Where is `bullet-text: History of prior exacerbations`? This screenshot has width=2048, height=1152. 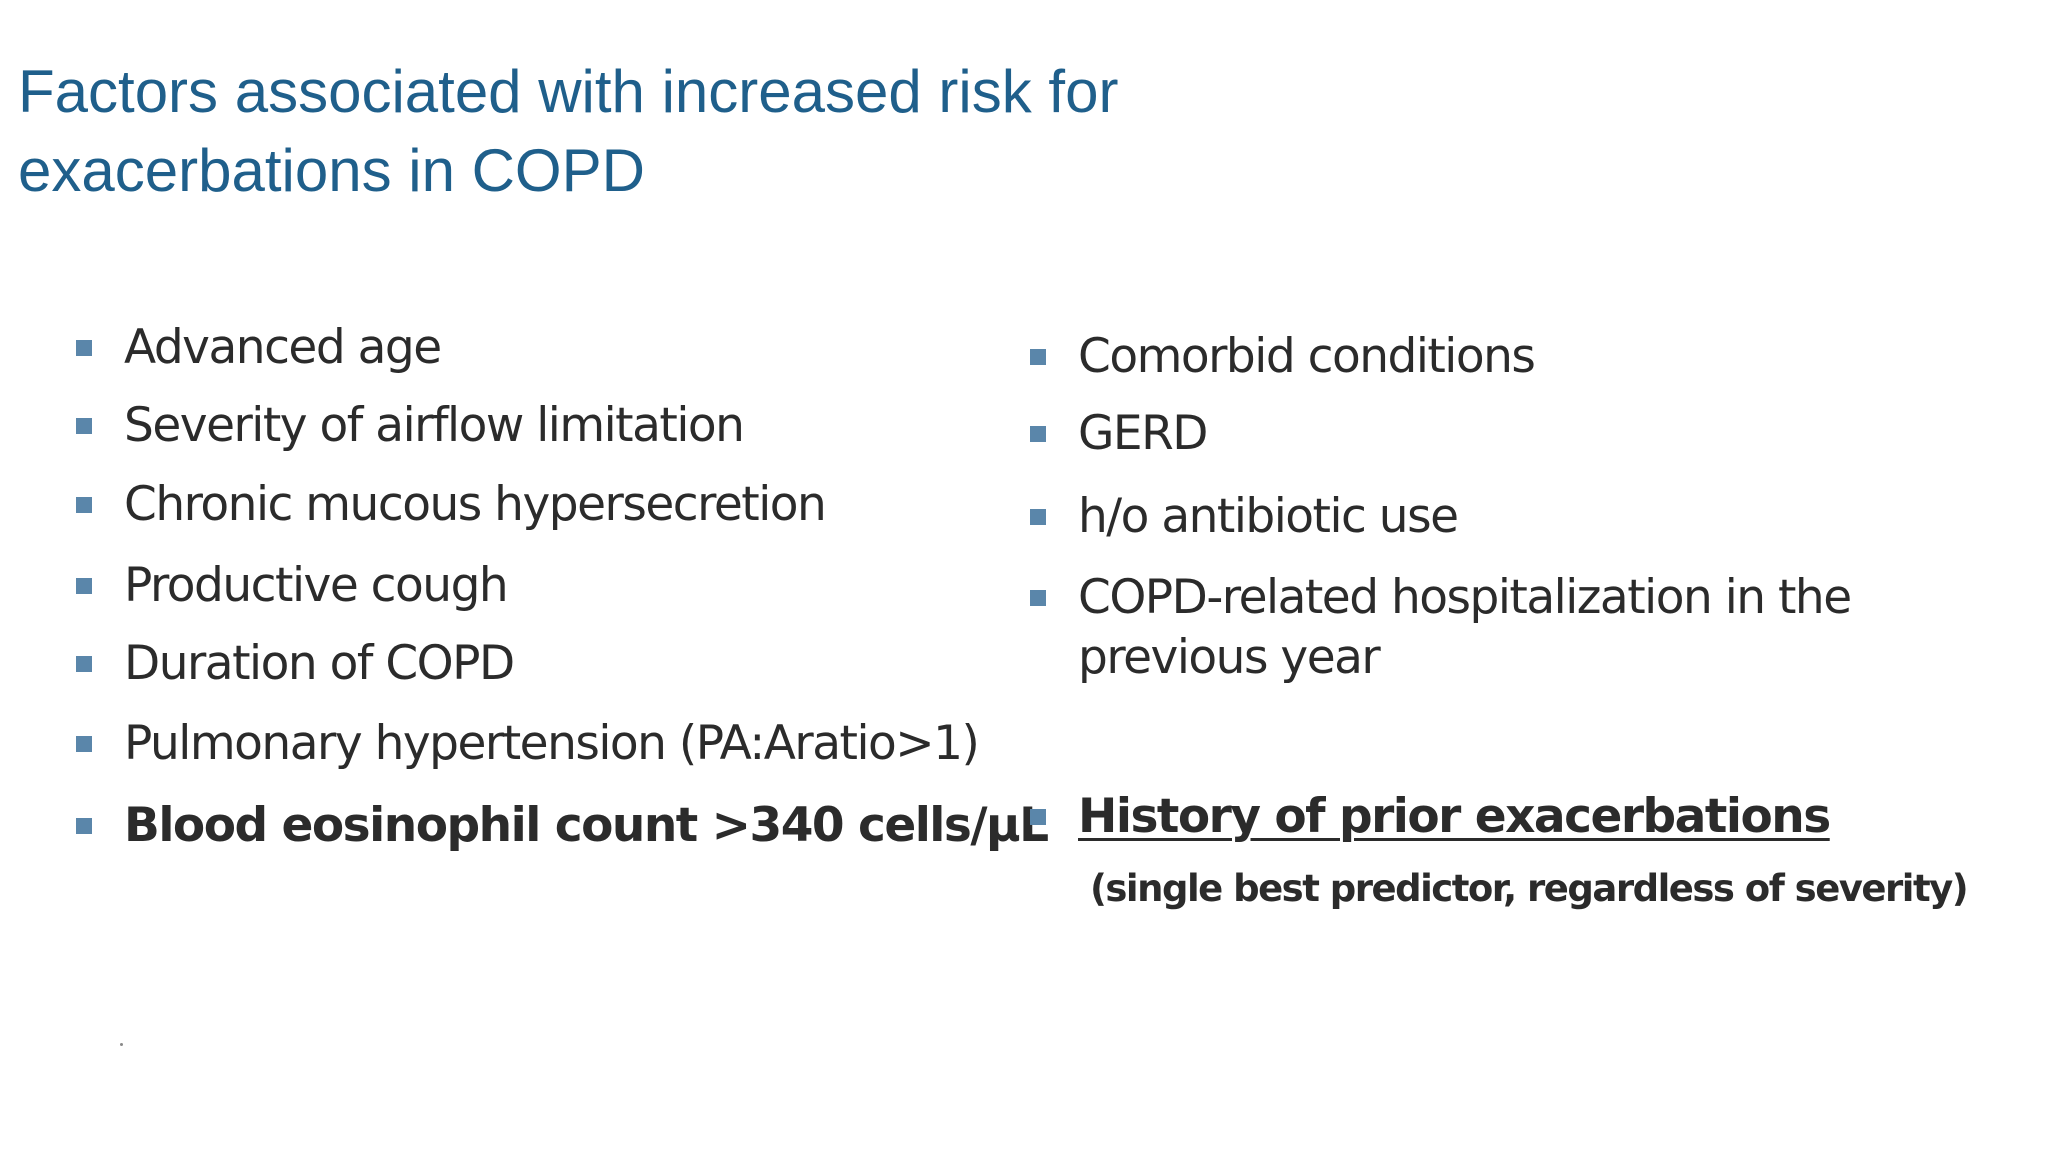
bullet-text: History of prior exacerbations is located at coordinates (1454, 816).